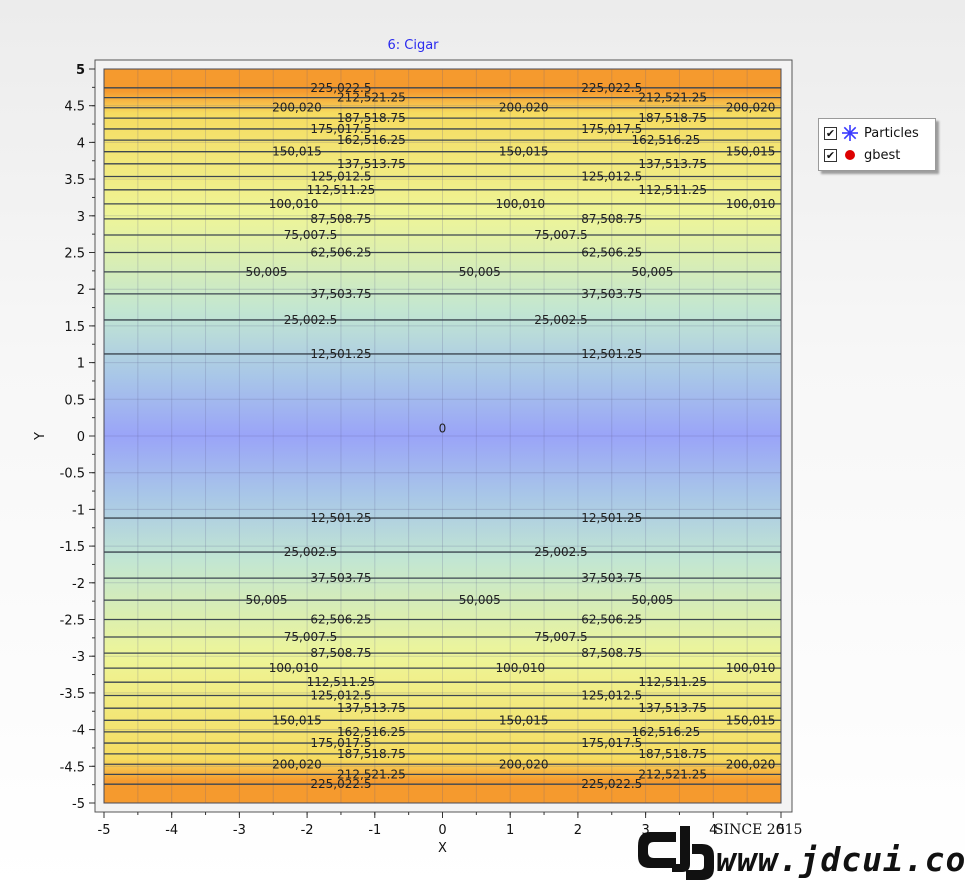  Describe the element at coordinates (307, 830) in the screenshot. I see `x-tick-label: -2` at that location.